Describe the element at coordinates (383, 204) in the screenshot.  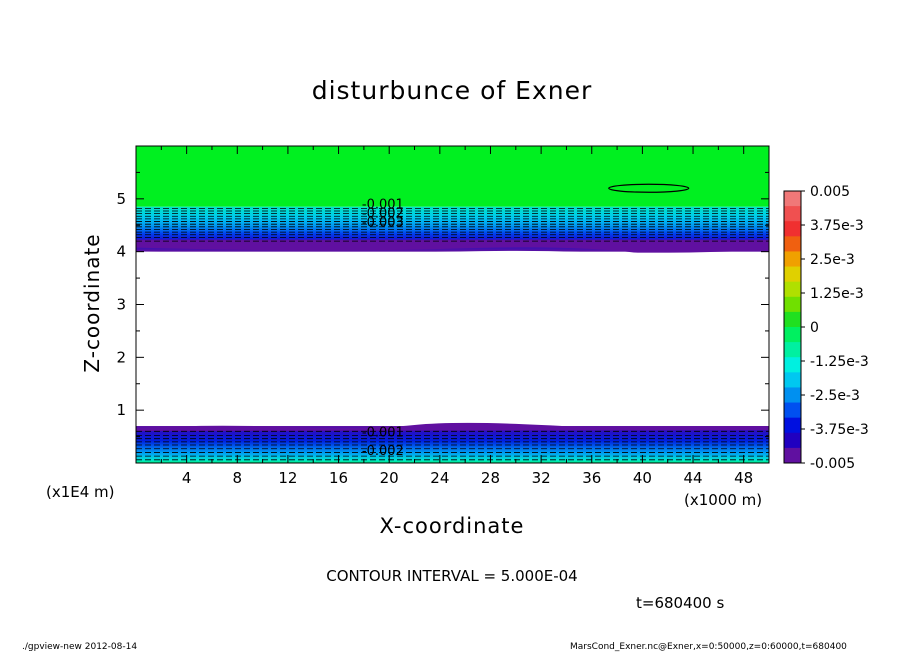
I see `contour-label-upper-1: -0.001` at that location.